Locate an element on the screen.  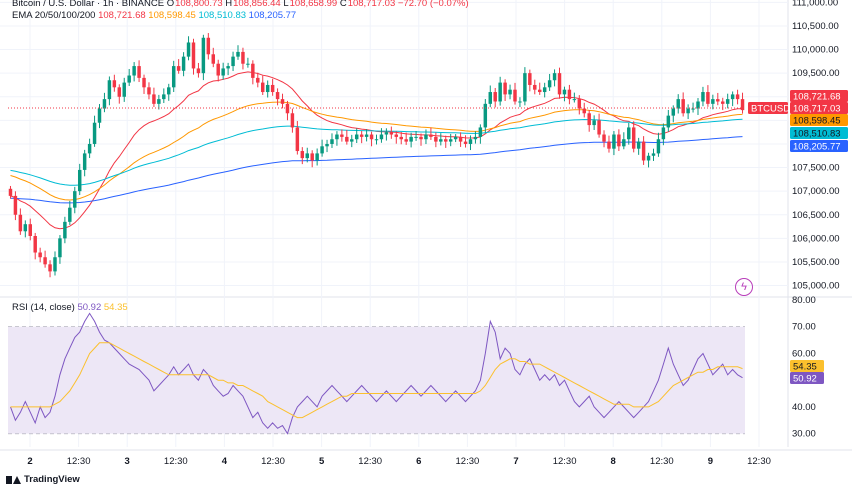
rsi-label: RSI (14, close) is located at coordinates (43, 307).